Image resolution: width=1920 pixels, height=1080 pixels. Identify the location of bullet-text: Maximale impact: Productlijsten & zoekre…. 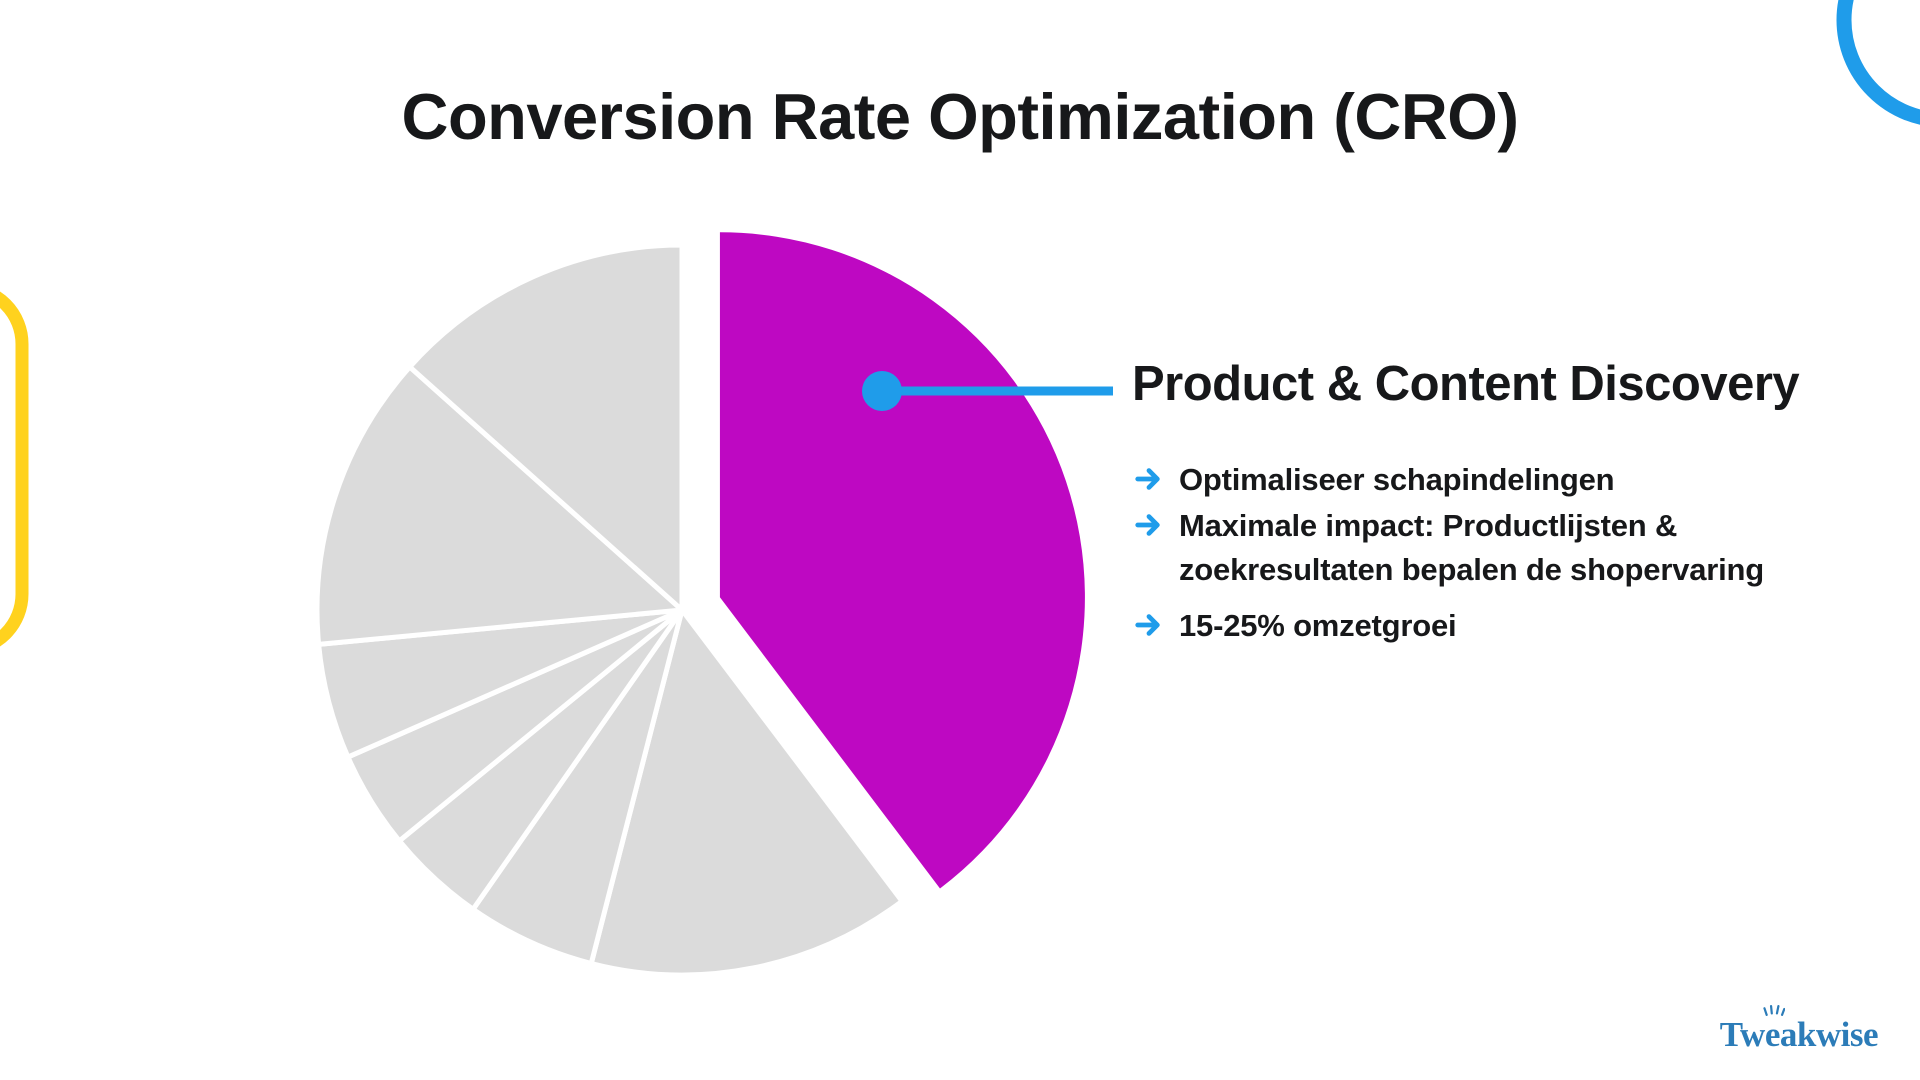
(1472, 547).